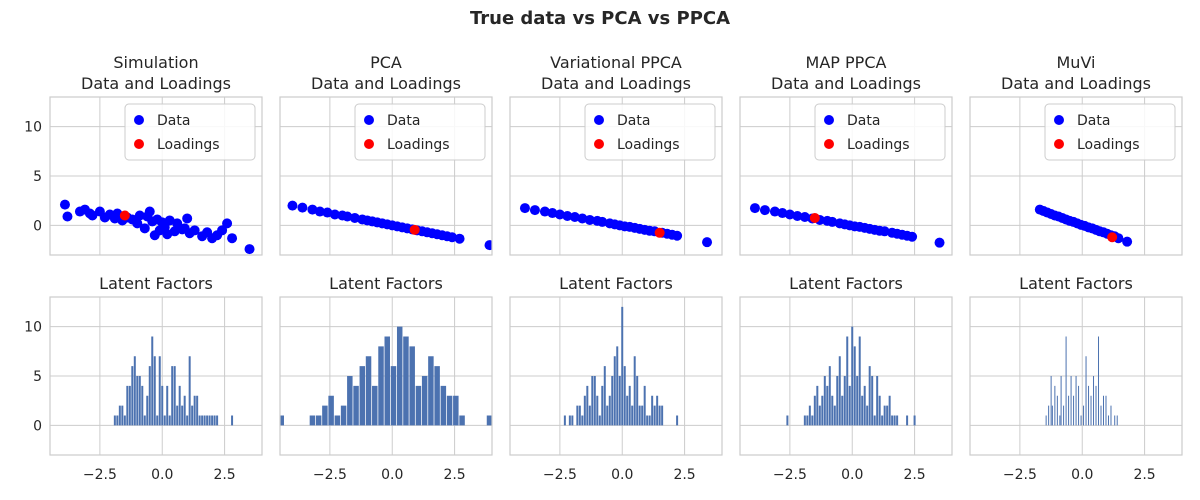  What do you see at coordinates (878, 145) in the screenshot?
I see `legend-label-loadings: Loadings` at bounding box center [878, 145].